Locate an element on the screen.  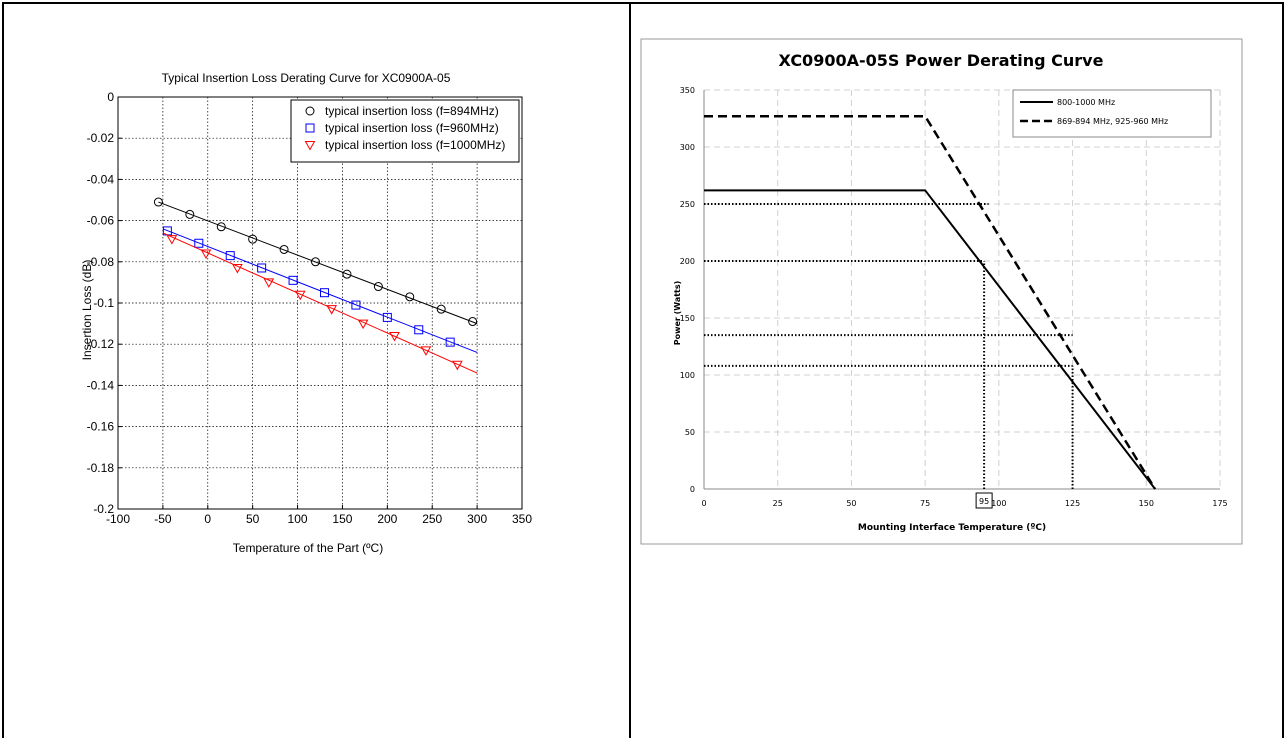
chart1-legend-label: typical insertion loss (f=894MHz) is located at coordinates (412, 111).